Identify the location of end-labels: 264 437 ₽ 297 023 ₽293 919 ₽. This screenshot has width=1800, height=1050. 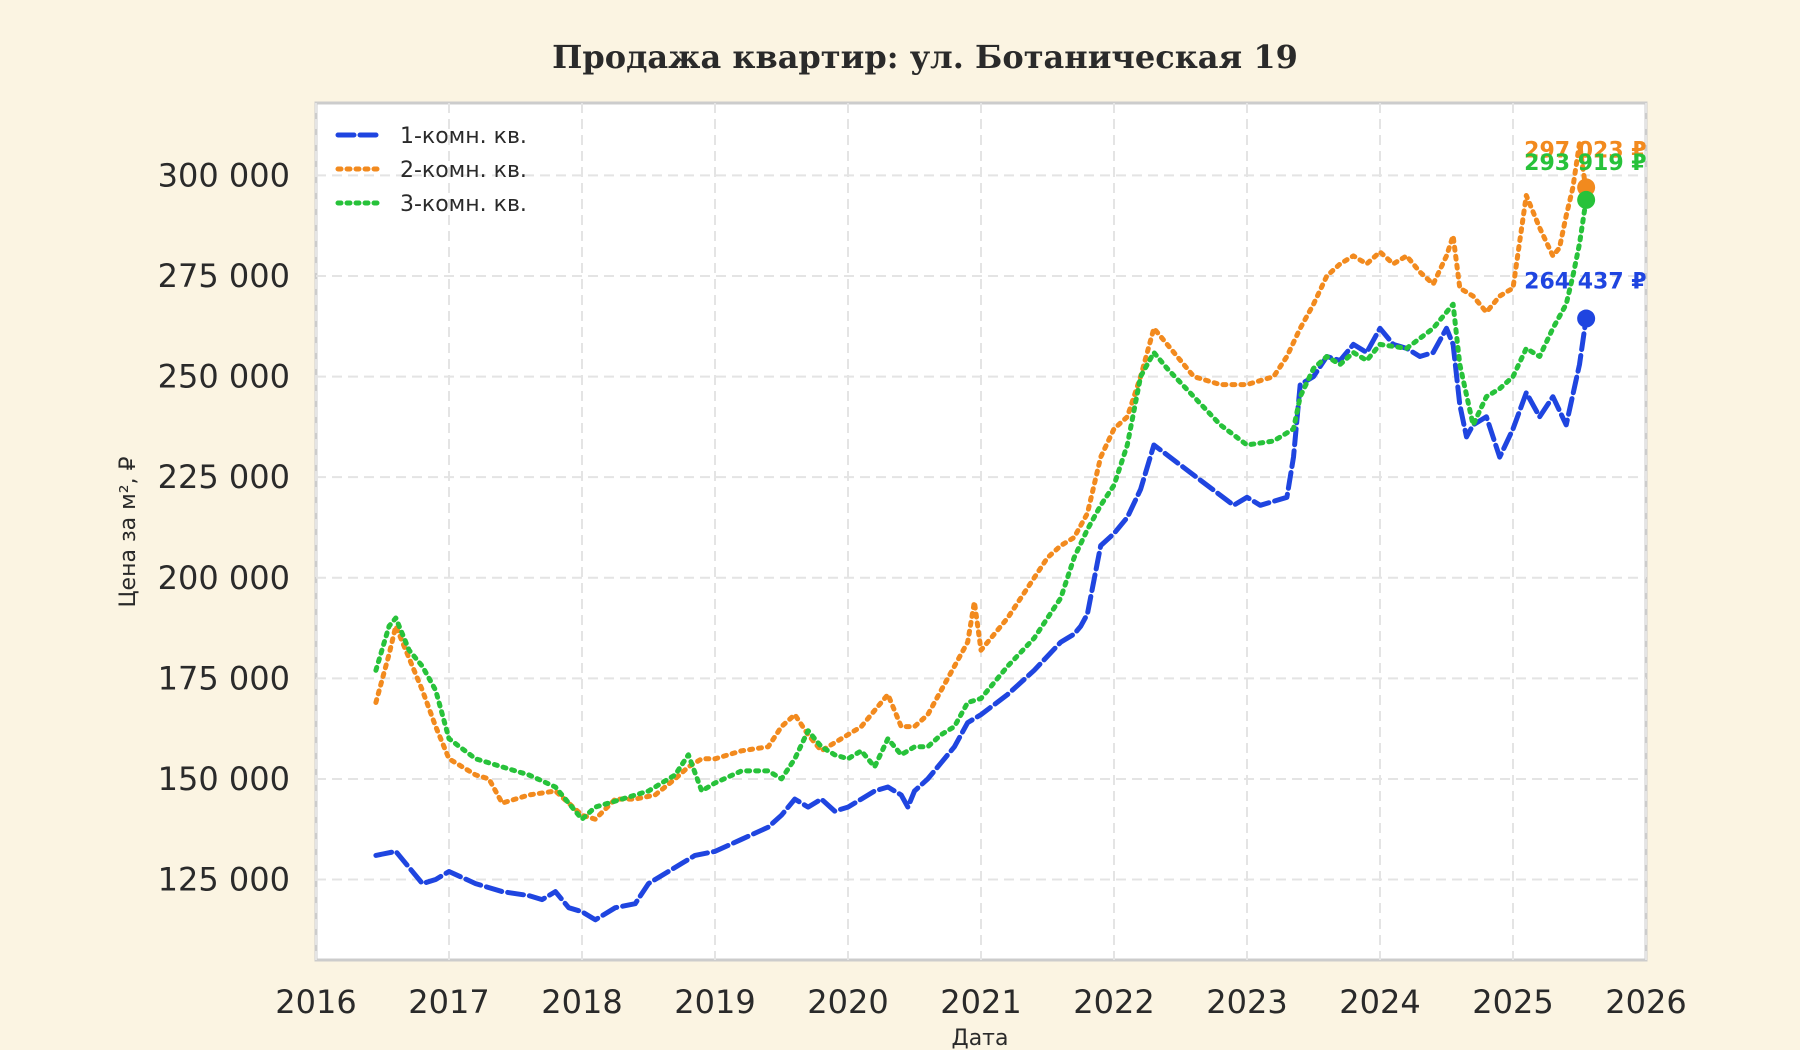
(1585, 233).